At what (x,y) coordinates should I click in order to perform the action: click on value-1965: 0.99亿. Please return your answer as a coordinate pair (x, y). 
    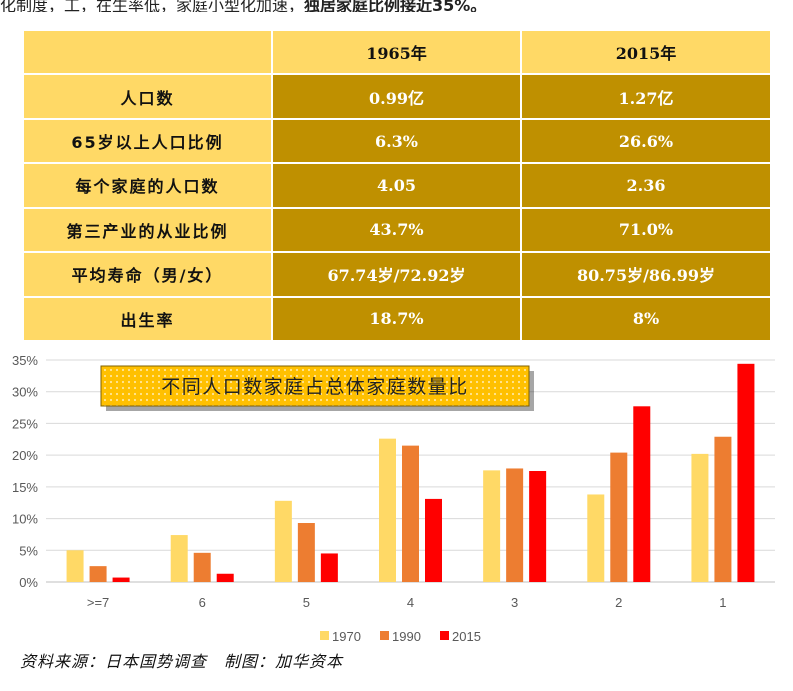
    Looking at the image, I should click on (396, 96).